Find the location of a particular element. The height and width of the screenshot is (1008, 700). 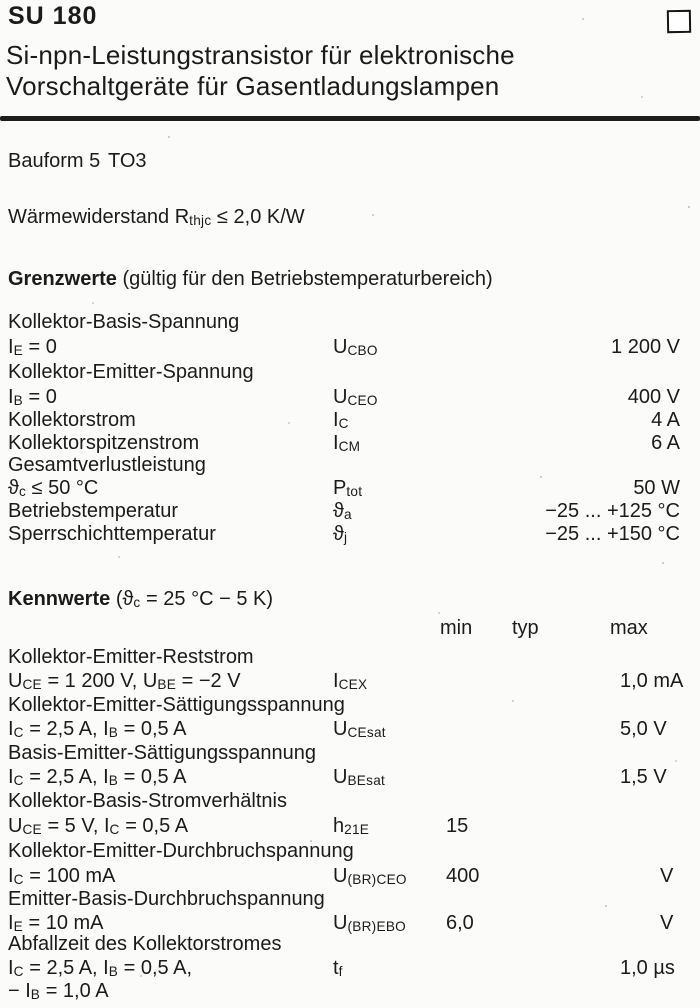

table-row: Kollektor-Emitter-Spannung is located at coordinates (350, 373).